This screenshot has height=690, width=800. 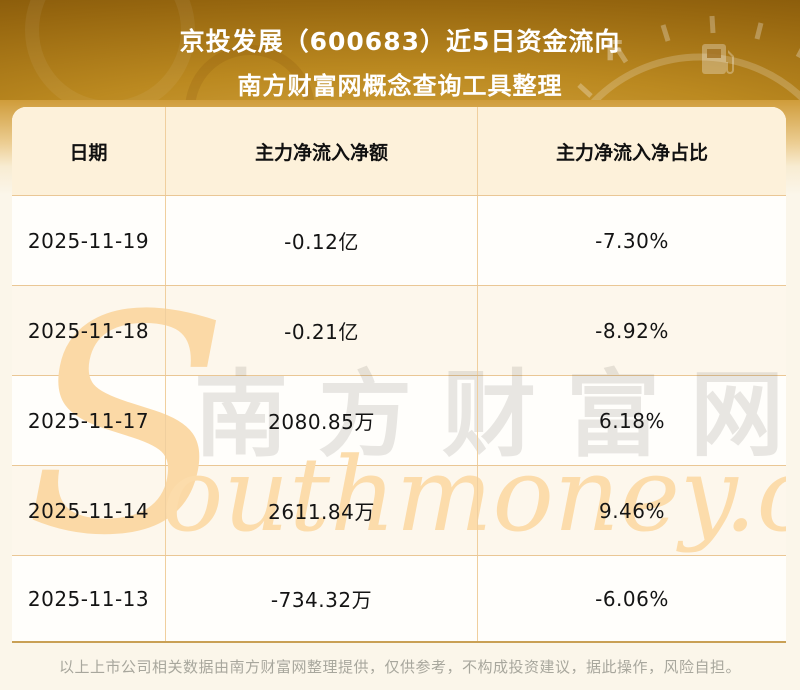 I want to click on table-row: 2025-11-19 -0.12亿 -7.30%, so click(x=399, y=240).